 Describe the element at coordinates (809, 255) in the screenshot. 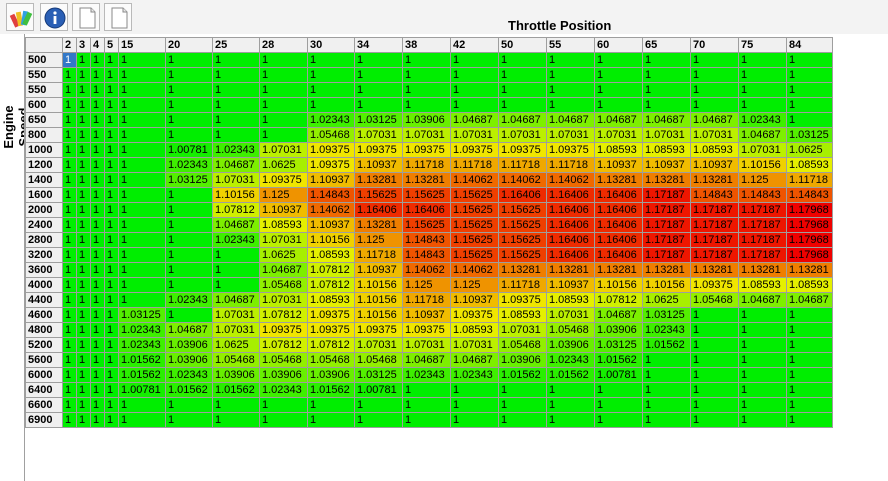

I see `table-cell: 1.17968` at that location.